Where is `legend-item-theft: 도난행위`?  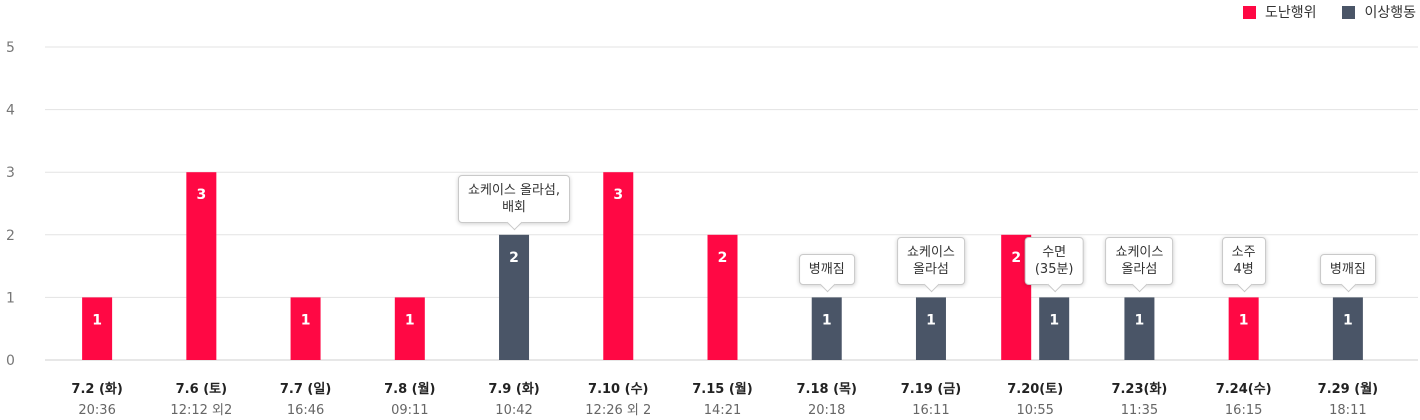 legend-item-theft: 도난행위 is located at coordinates (1279, 12).